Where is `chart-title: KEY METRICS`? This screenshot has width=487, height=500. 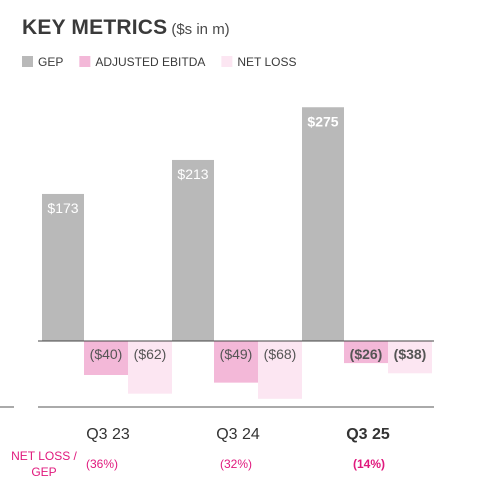 chart-title: KEY METRICS is located at coordinates (95, 27).